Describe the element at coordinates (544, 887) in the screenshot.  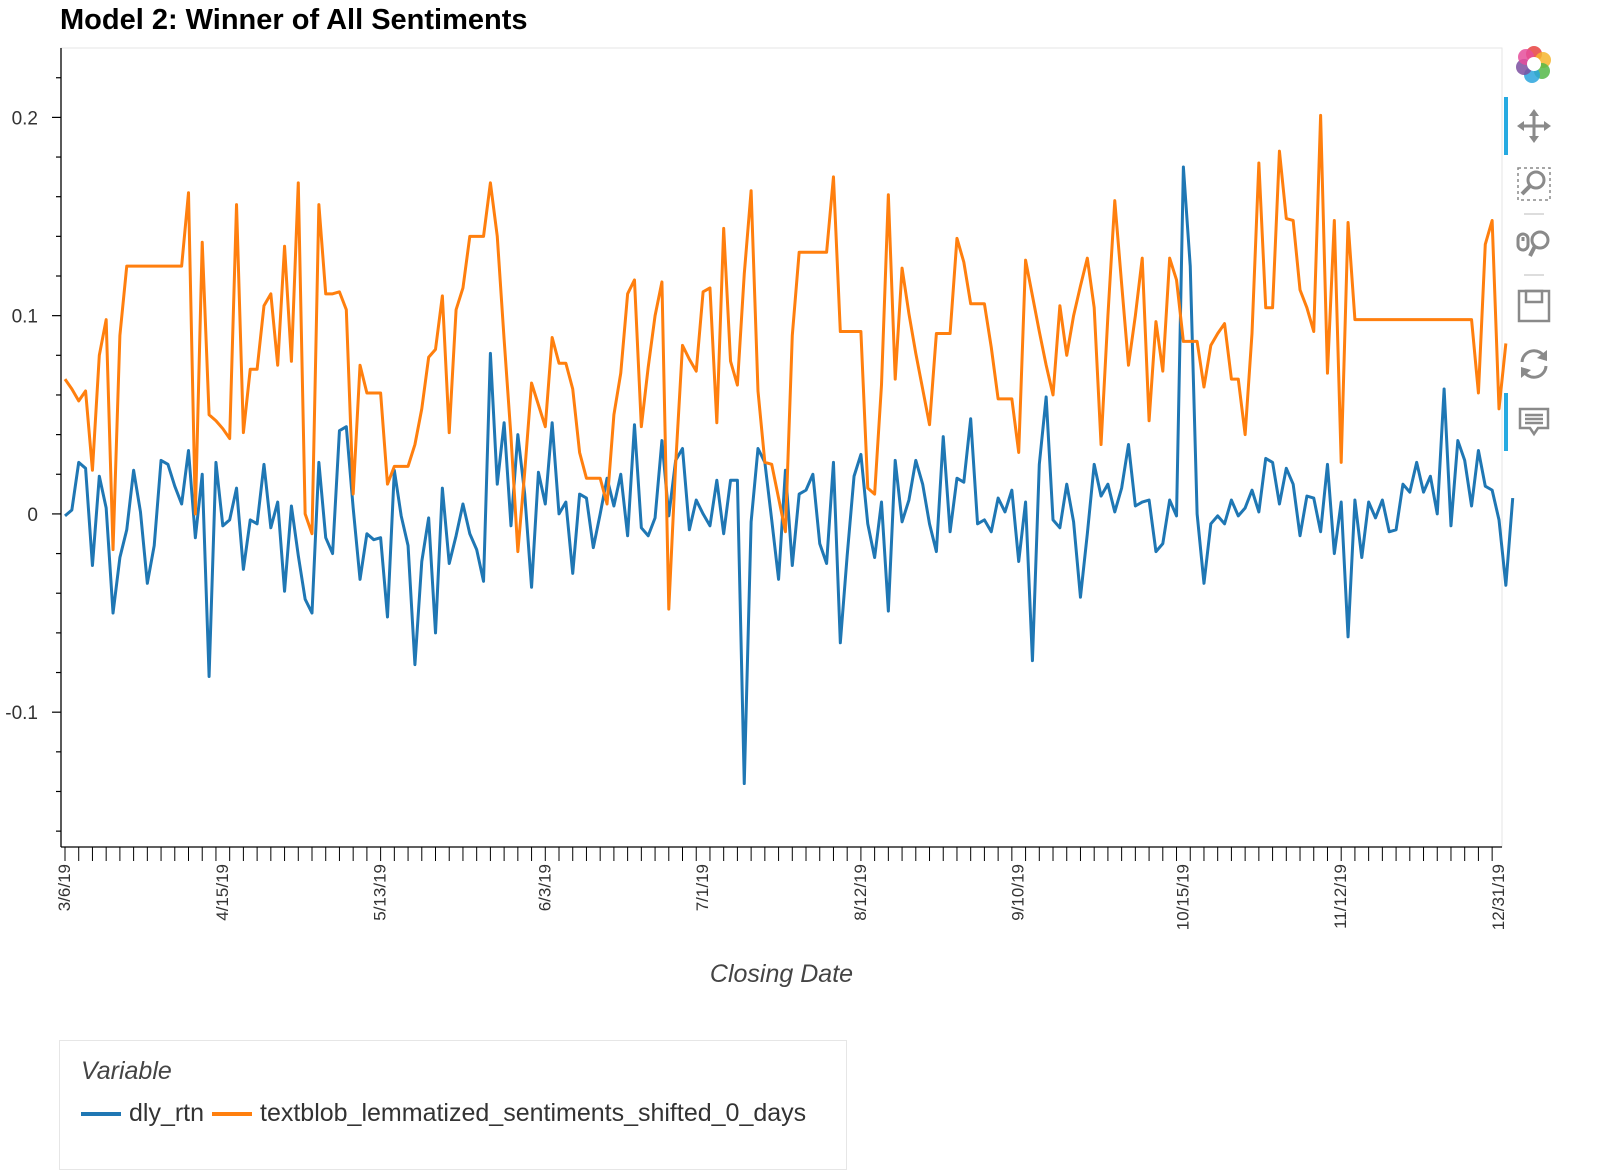
I see `x-tick-label: 6/3/19` at that location.